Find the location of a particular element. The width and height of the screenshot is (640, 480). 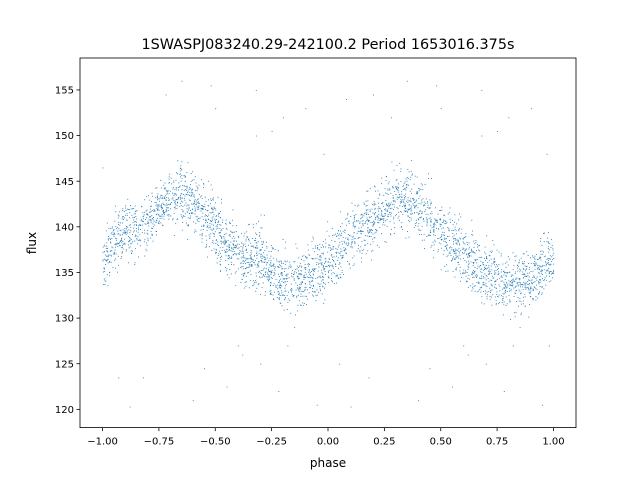

y-tick-label: 125 is located at coordinates (64, 364).